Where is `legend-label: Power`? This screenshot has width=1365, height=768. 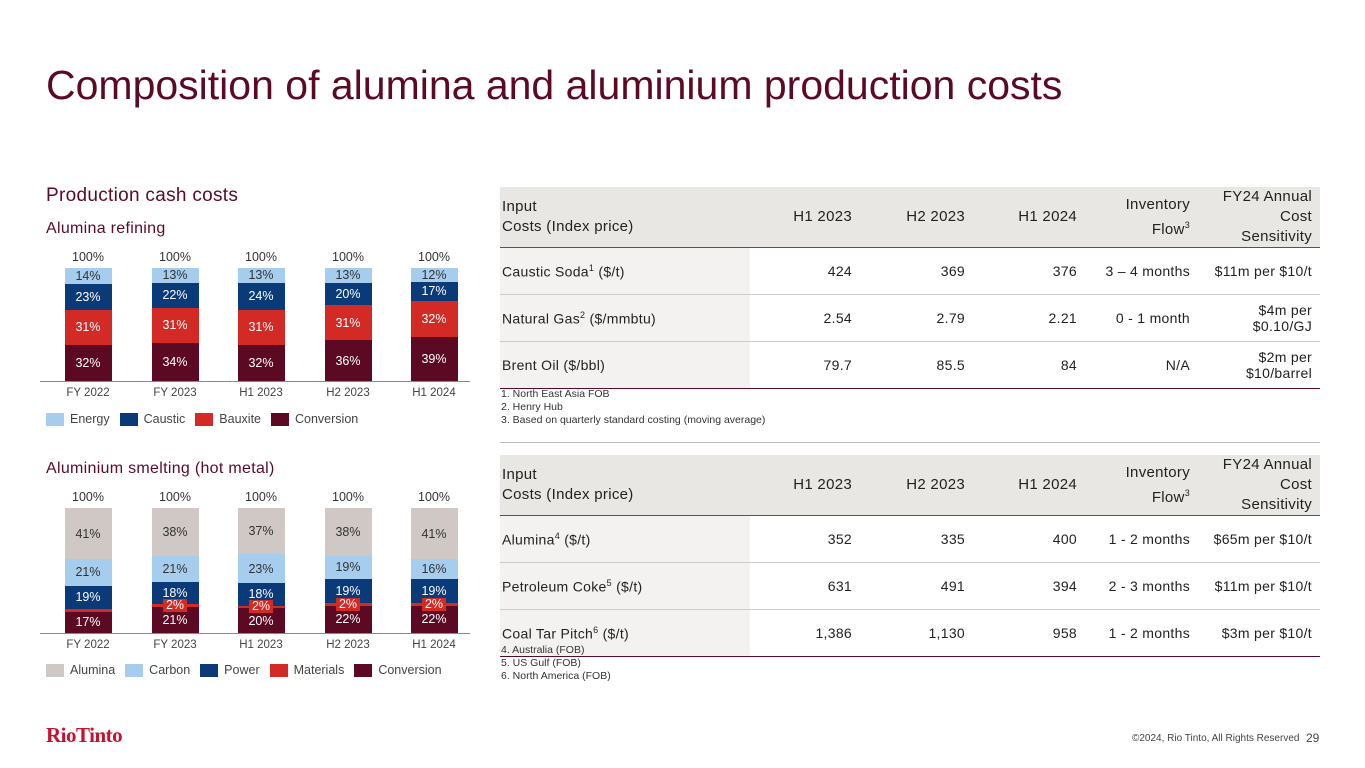 legend-label: Power is located at coordinates (242, 670).